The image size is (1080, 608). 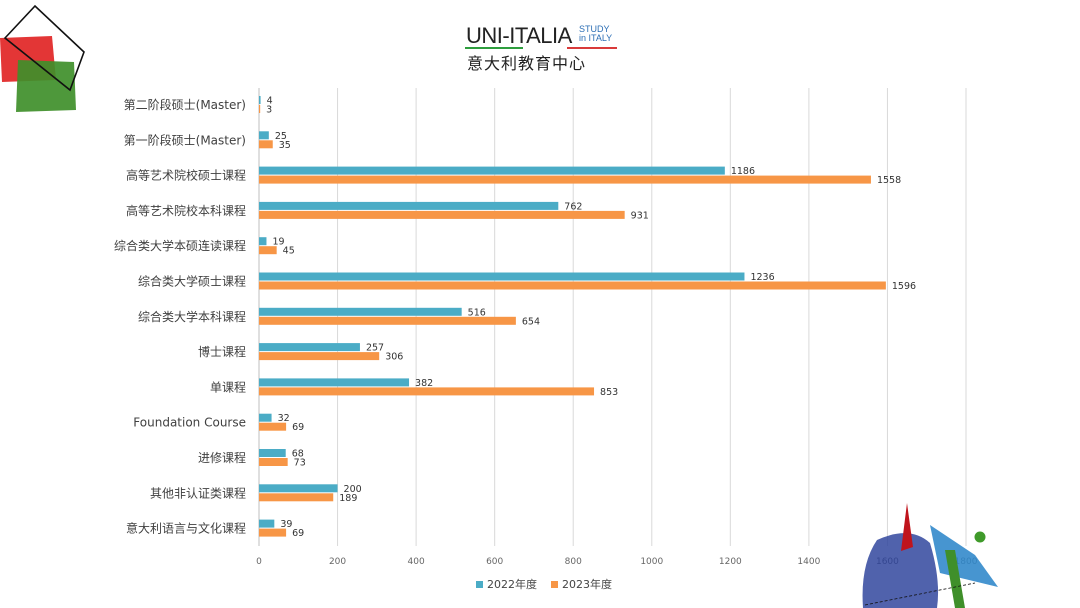 What do you see at coordinates (416, 562) in the screenshot?
I see `x-tick-label: 400` at bounding box center [416, 562].